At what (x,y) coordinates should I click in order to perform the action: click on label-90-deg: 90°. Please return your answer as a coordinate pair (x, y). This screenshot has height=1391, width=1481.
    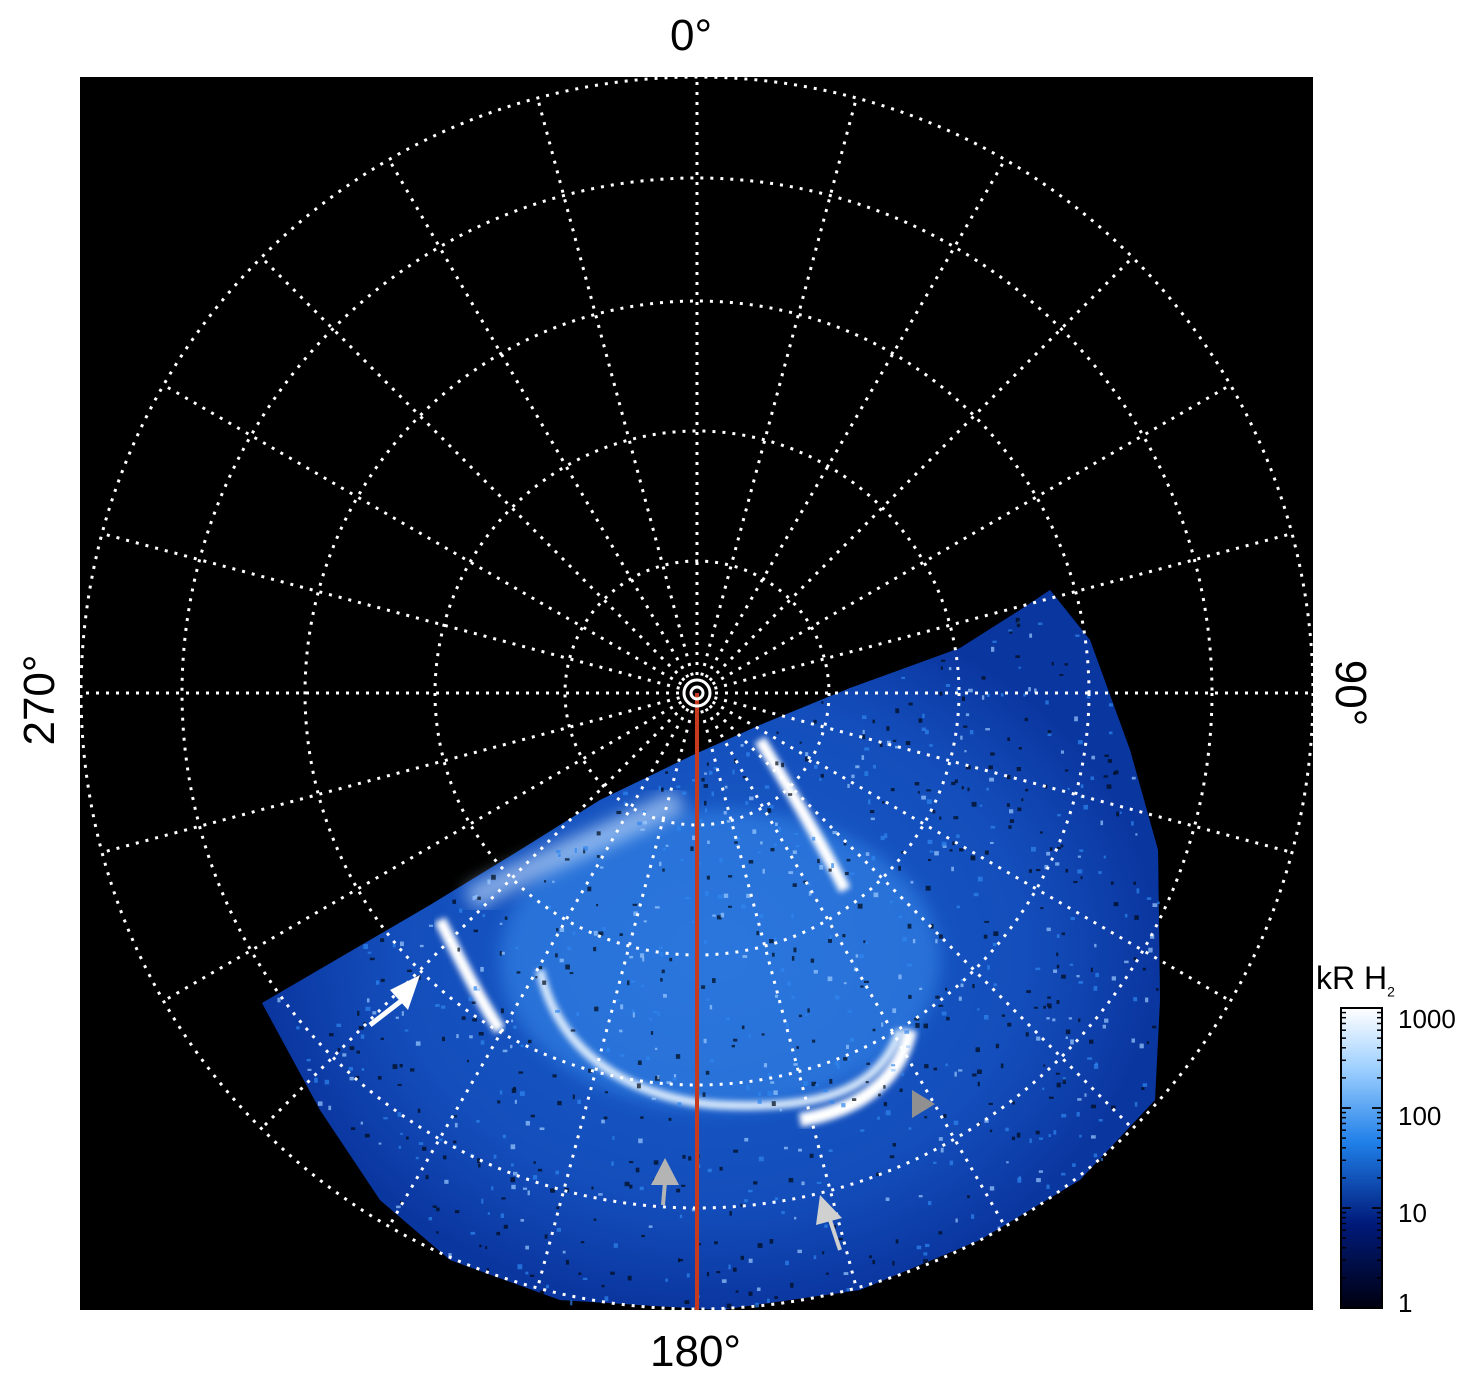
    Looking at the image, I should click on (1350, 693).